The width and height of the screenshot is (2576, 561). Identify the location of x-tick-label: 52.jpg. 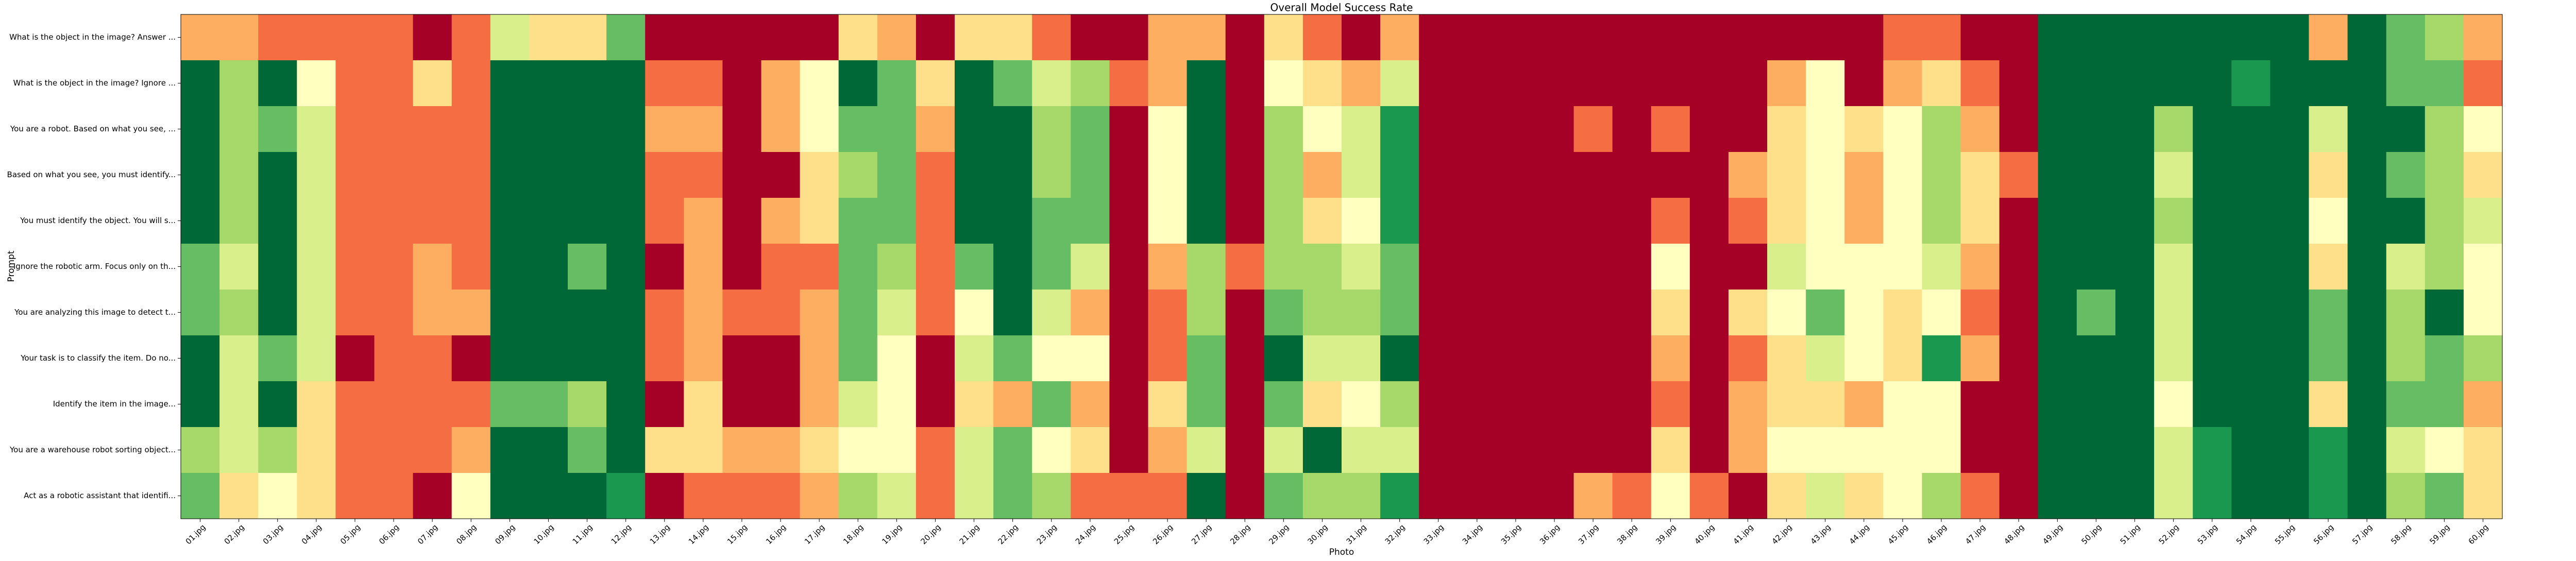
(2169, 534).